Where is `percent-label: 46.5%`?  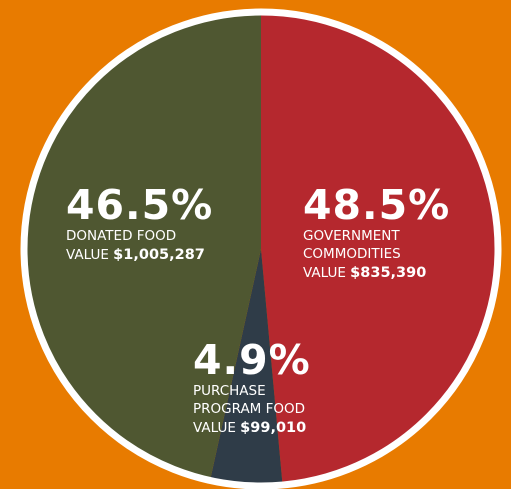
percent-label: 46.5% is located at coordinates (140, 205).